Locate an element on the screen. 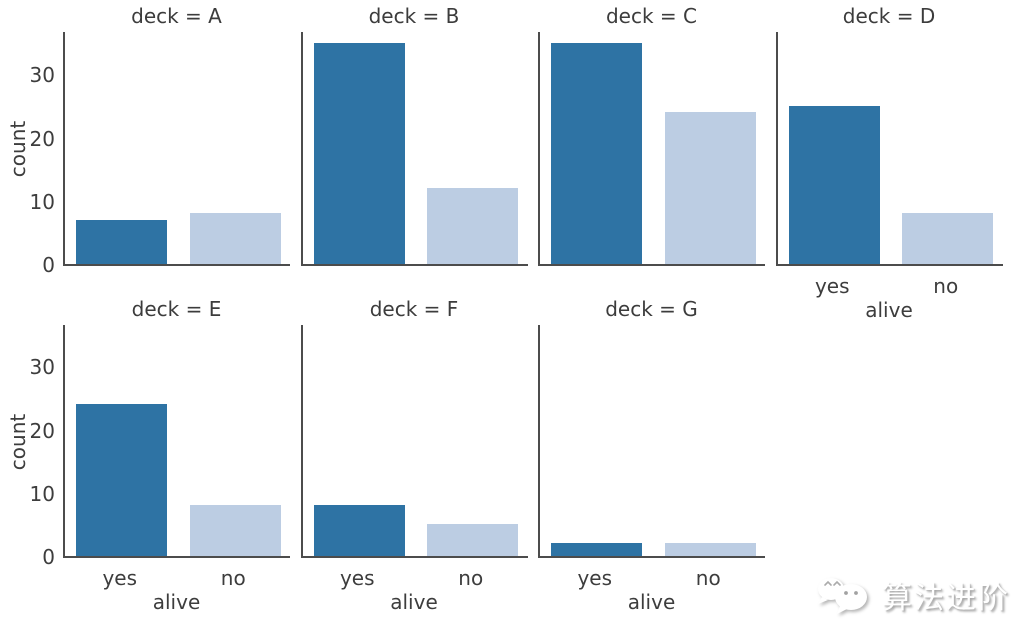  bar-yes-G is located at coordinates (597, 549).